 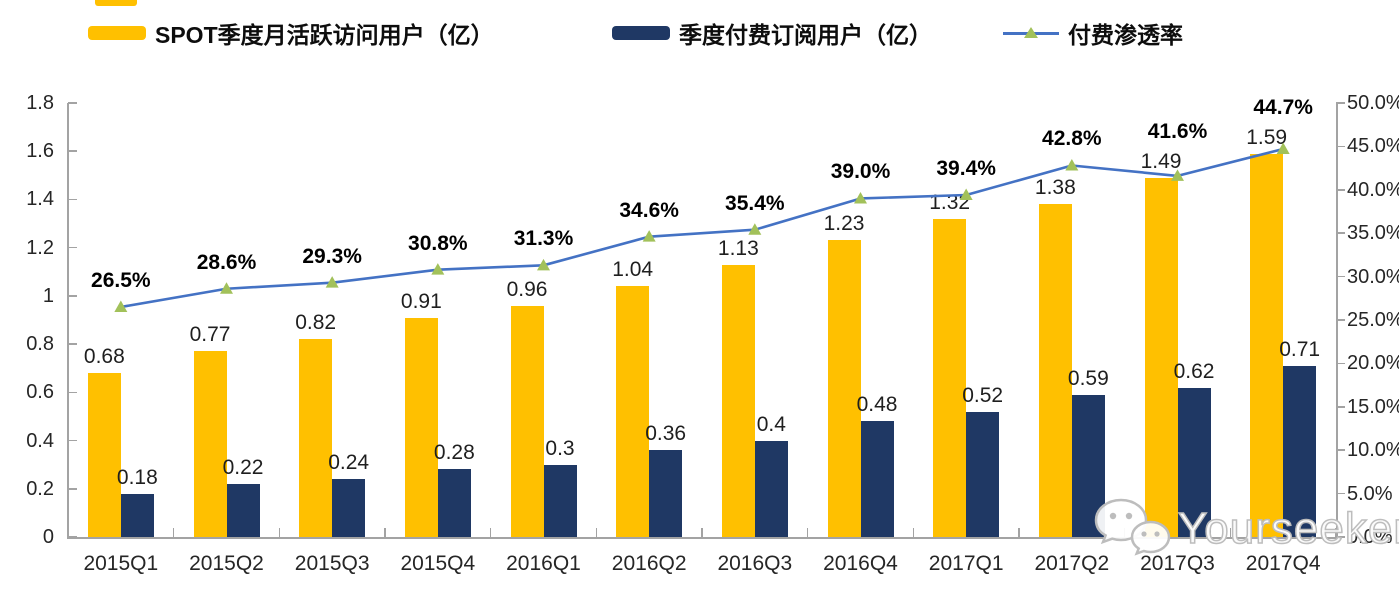 What do you see at coordinates (1267, 137) in the screenshot?
I see `bar-label-mau: 1.59` at bounding box center [1267, 137].